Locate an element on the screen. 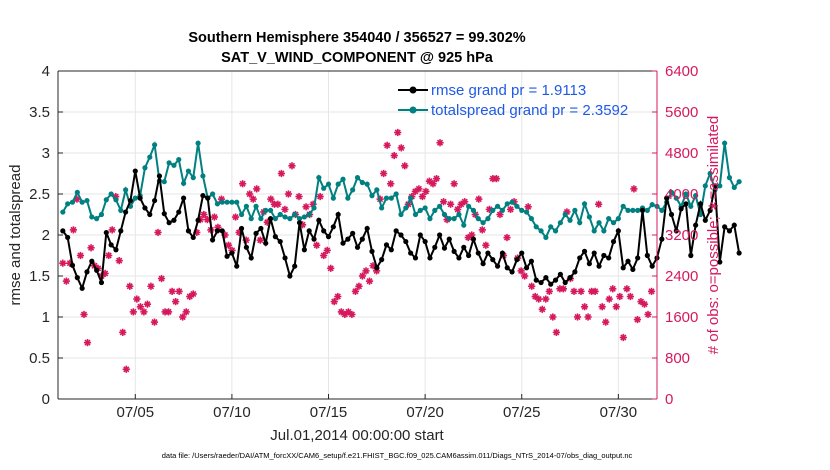 The width and height of the screenshot is (830, 470). y-tick-label-right: 3200 is located at coordinates (681, 235).